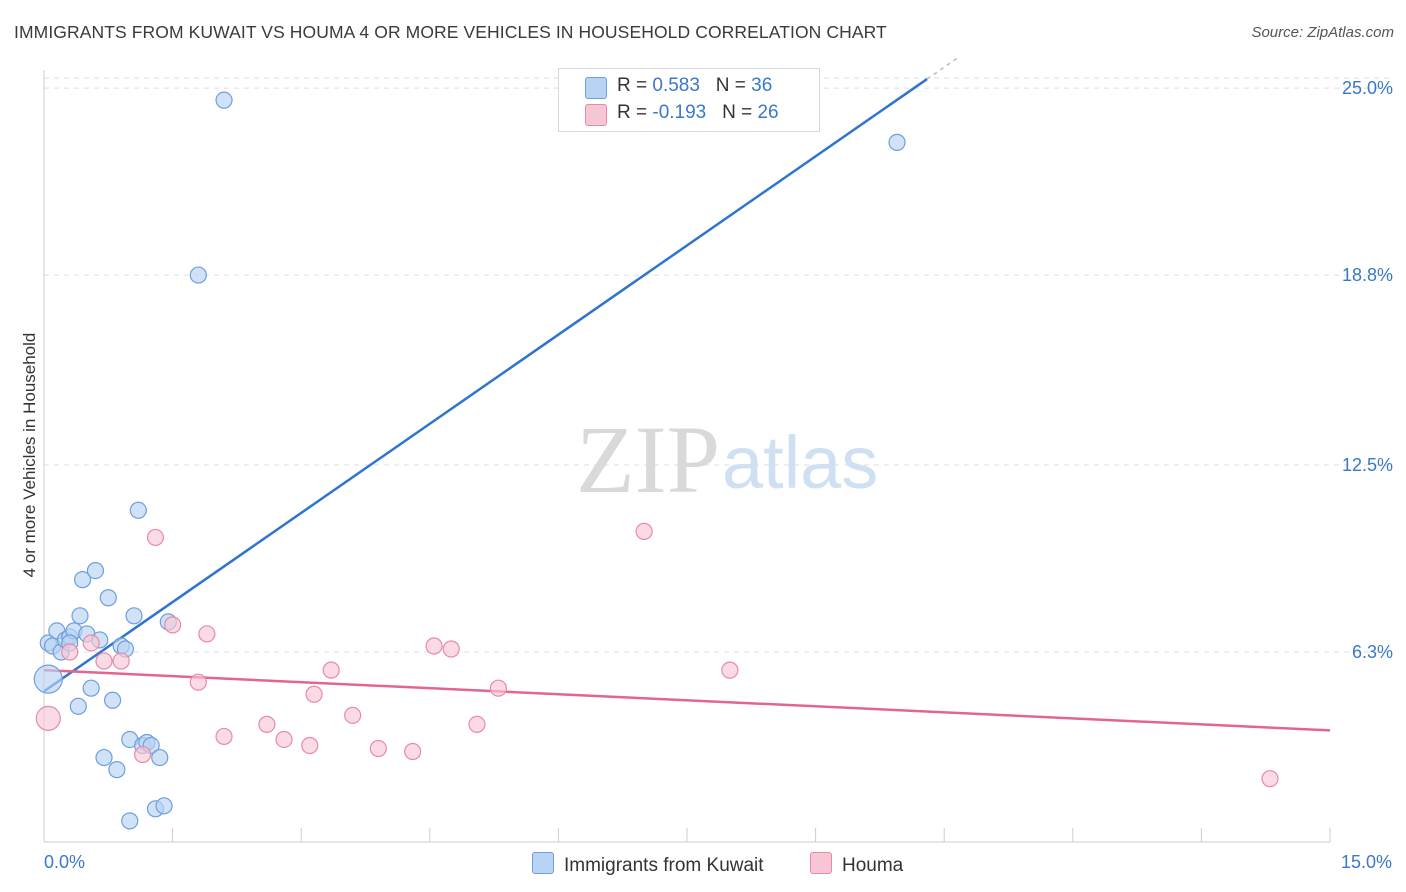  Describe the element at coordinates (648, 864) in the screenshot. I see `bottom-legend-kuwait: Immigrants from Kuwait` at that location.